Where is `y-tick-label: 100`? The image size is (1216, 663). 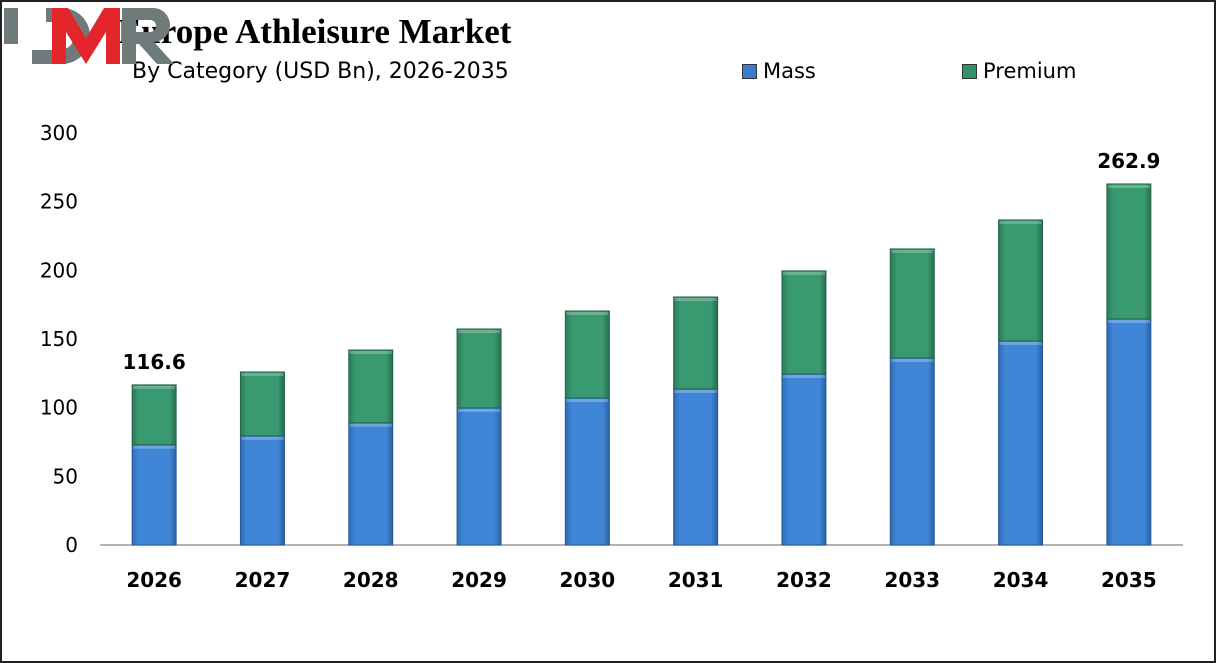
y-tick-label: 100 is located at coordinates (59, 408).